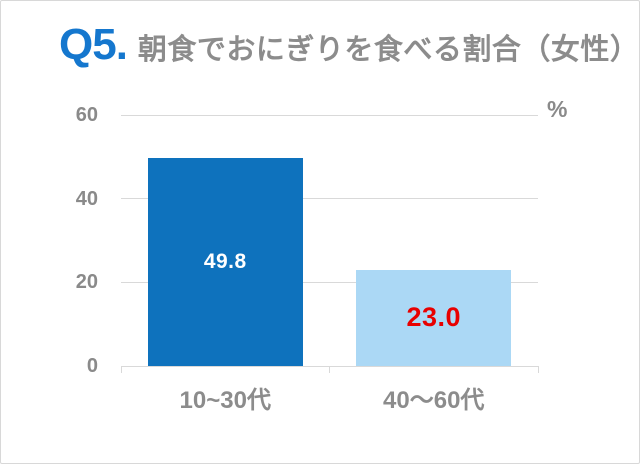 This screenshot has width=640, height=464. I want to click on bar-value-label: 49.8, so click(225, 262).